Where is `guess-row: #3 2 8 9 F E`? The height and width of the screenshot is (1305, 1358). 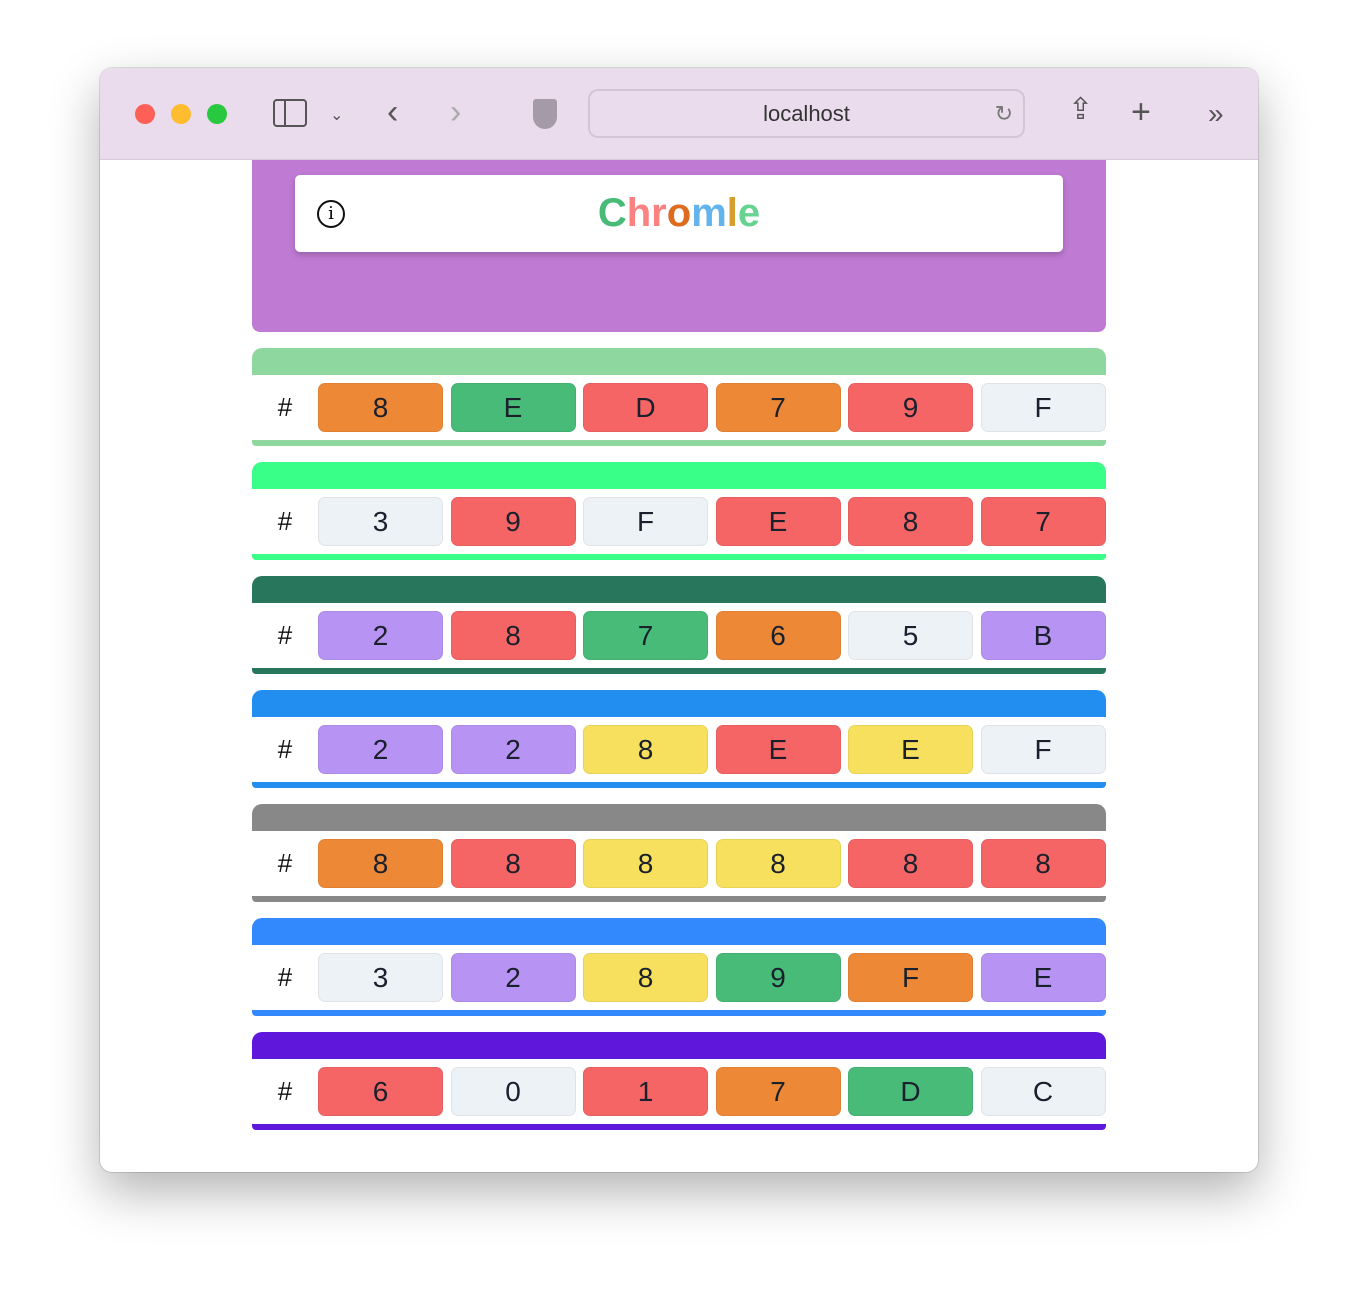 guess-row: #3 2 8 9 F E is located at coordinates (679, 967).